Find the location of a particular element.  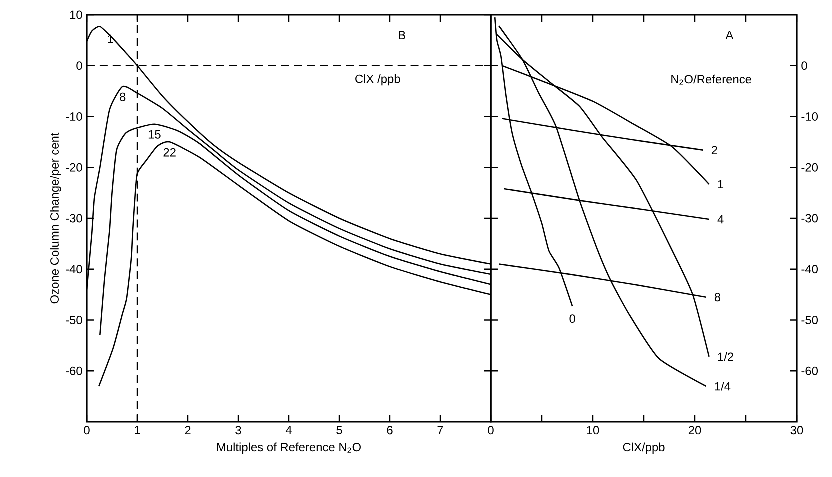

y-axis-title: Ozone Column Change/per cent is located at coordinates (56, 218).